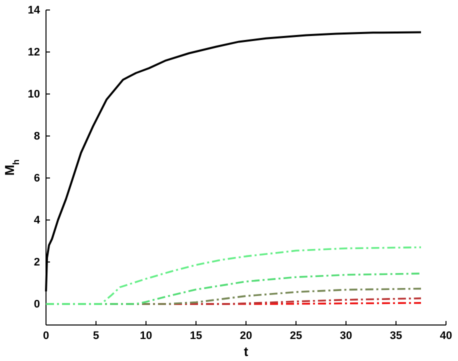 This screenshot has width=458, height=361. What do you see at coordinates (346, 336) in the screenshot?
I see `x-tick-label: 30` at bounding box center [346, 336].